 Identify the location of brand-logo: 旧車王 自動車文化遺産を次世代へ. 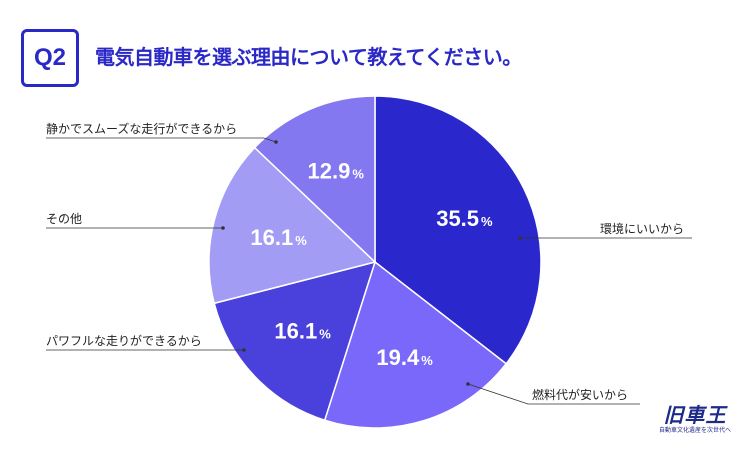
(695, 419).